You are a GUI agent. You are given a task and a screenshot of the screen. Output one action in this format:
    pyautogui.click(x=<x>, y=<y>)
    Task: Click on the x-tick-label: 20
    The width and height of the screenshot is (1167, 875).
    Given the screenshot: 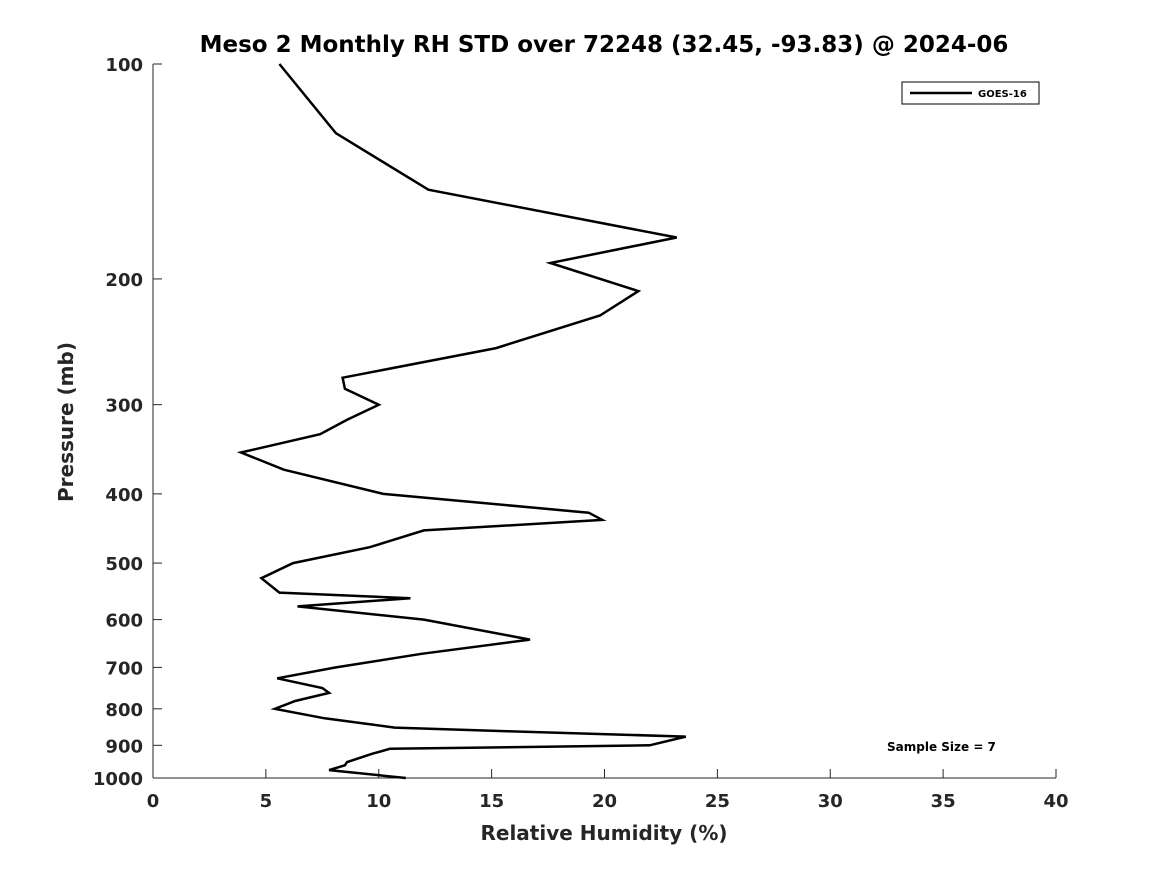 What is the action you would take?
    pyautogui.click(x=604, y=801)
    